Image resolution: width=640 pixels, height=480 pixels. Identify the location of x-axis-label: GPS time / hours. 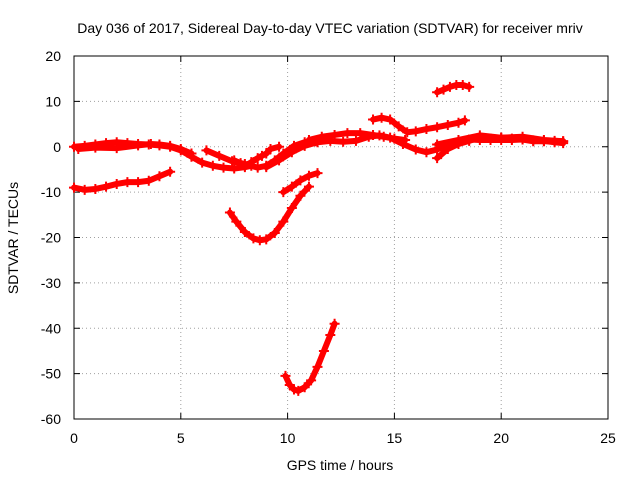
(340, 465).